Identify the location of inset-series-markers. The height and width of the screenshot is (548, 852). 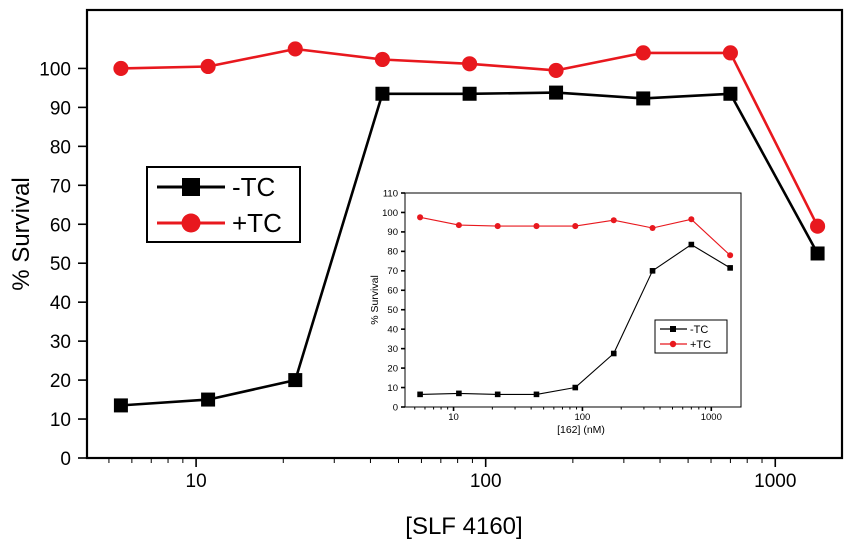
(575, 306).